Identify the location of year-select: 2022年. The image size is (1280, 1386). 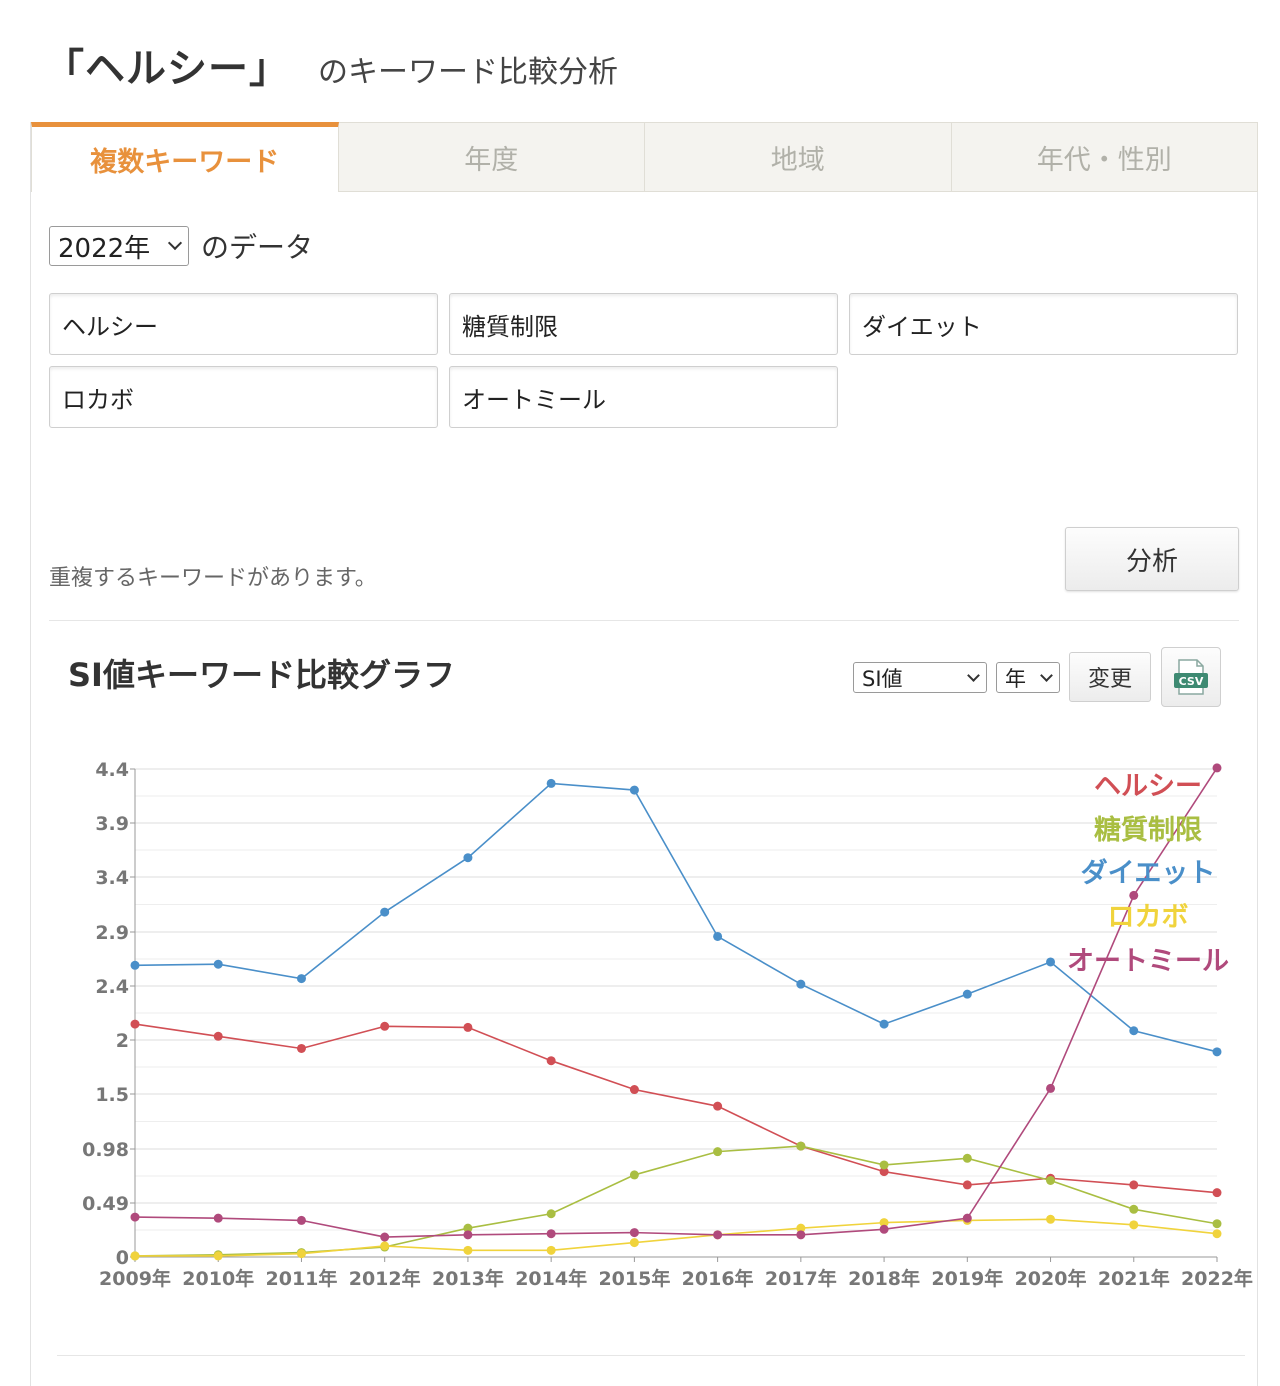
(119, 246).